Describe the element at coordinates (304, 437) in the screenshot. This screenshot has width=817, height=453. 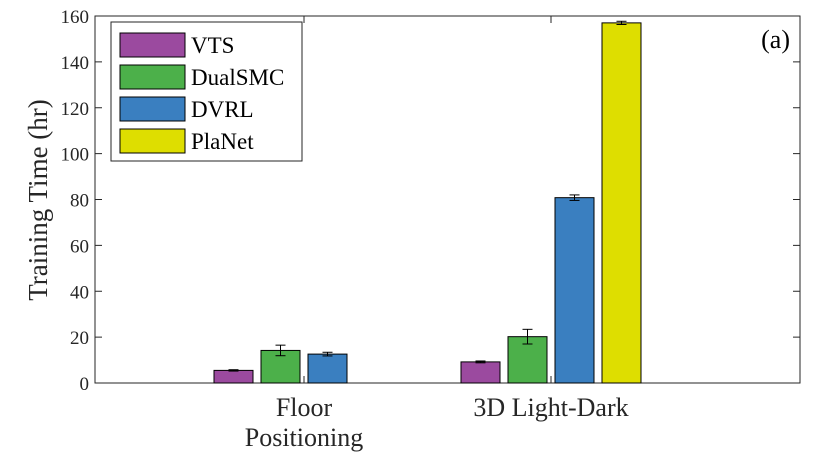
I see `x-category-label-line: Positioning` at that location.